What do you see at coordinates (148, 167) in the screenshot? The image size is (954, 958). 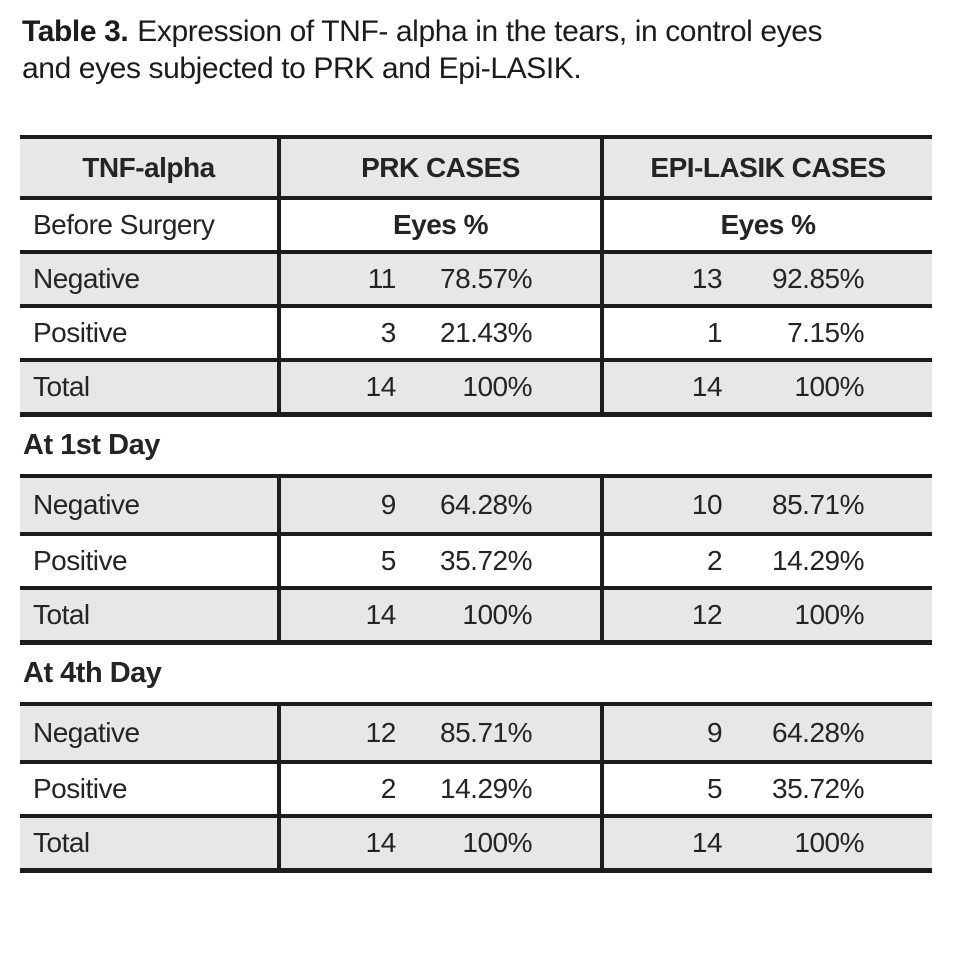 I see `header-tnf-alpha: TNF-alpha` at bounding box center [148, 167].